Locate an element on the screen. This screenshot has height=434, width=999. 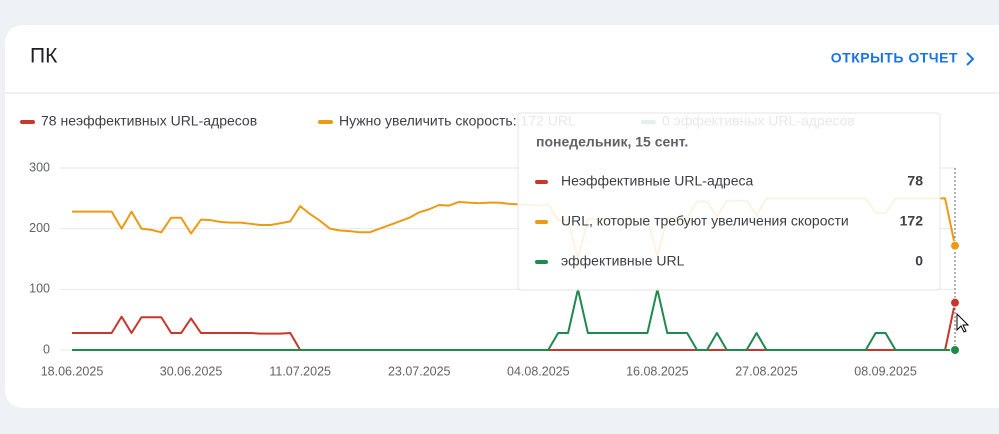
x-tick-label: 08.09.2025 is located at coordinates (885, 371).